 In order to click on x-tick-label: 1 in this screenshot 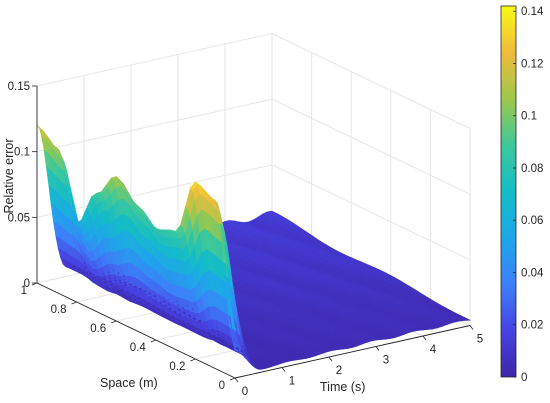, I will do `click(292, 382)`.